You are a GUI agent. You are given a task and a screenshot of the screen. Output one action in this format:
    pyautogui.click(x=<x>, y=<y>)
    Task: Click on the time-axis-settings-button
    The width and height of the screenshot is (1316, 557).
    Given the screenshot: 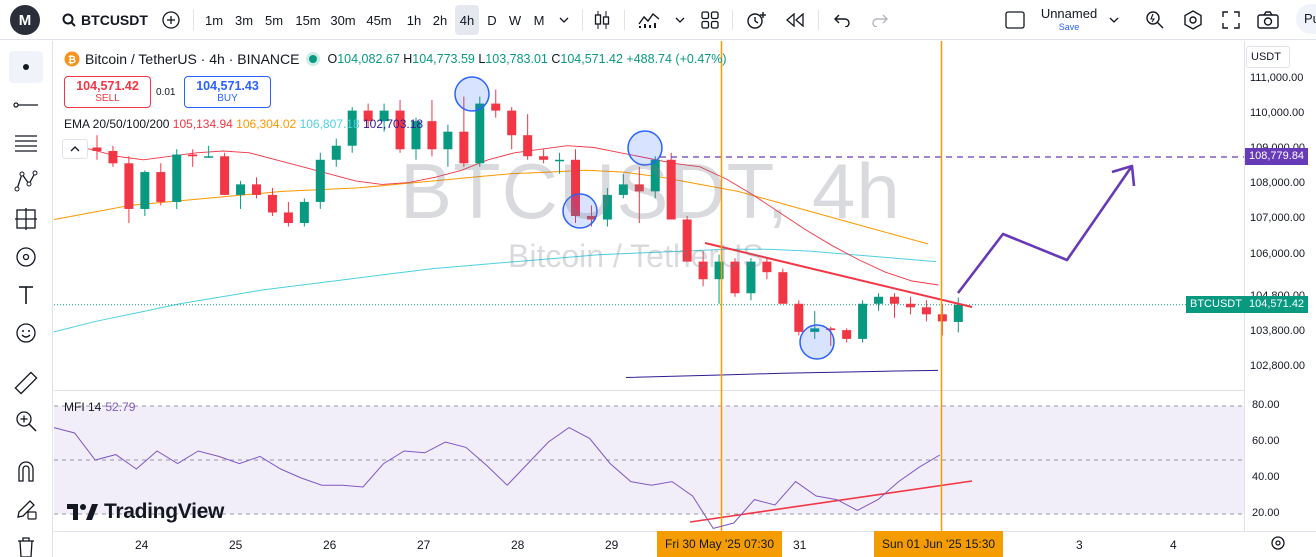 What is the action you would take?
    pyautogui.click(x=1278, y=545)
    